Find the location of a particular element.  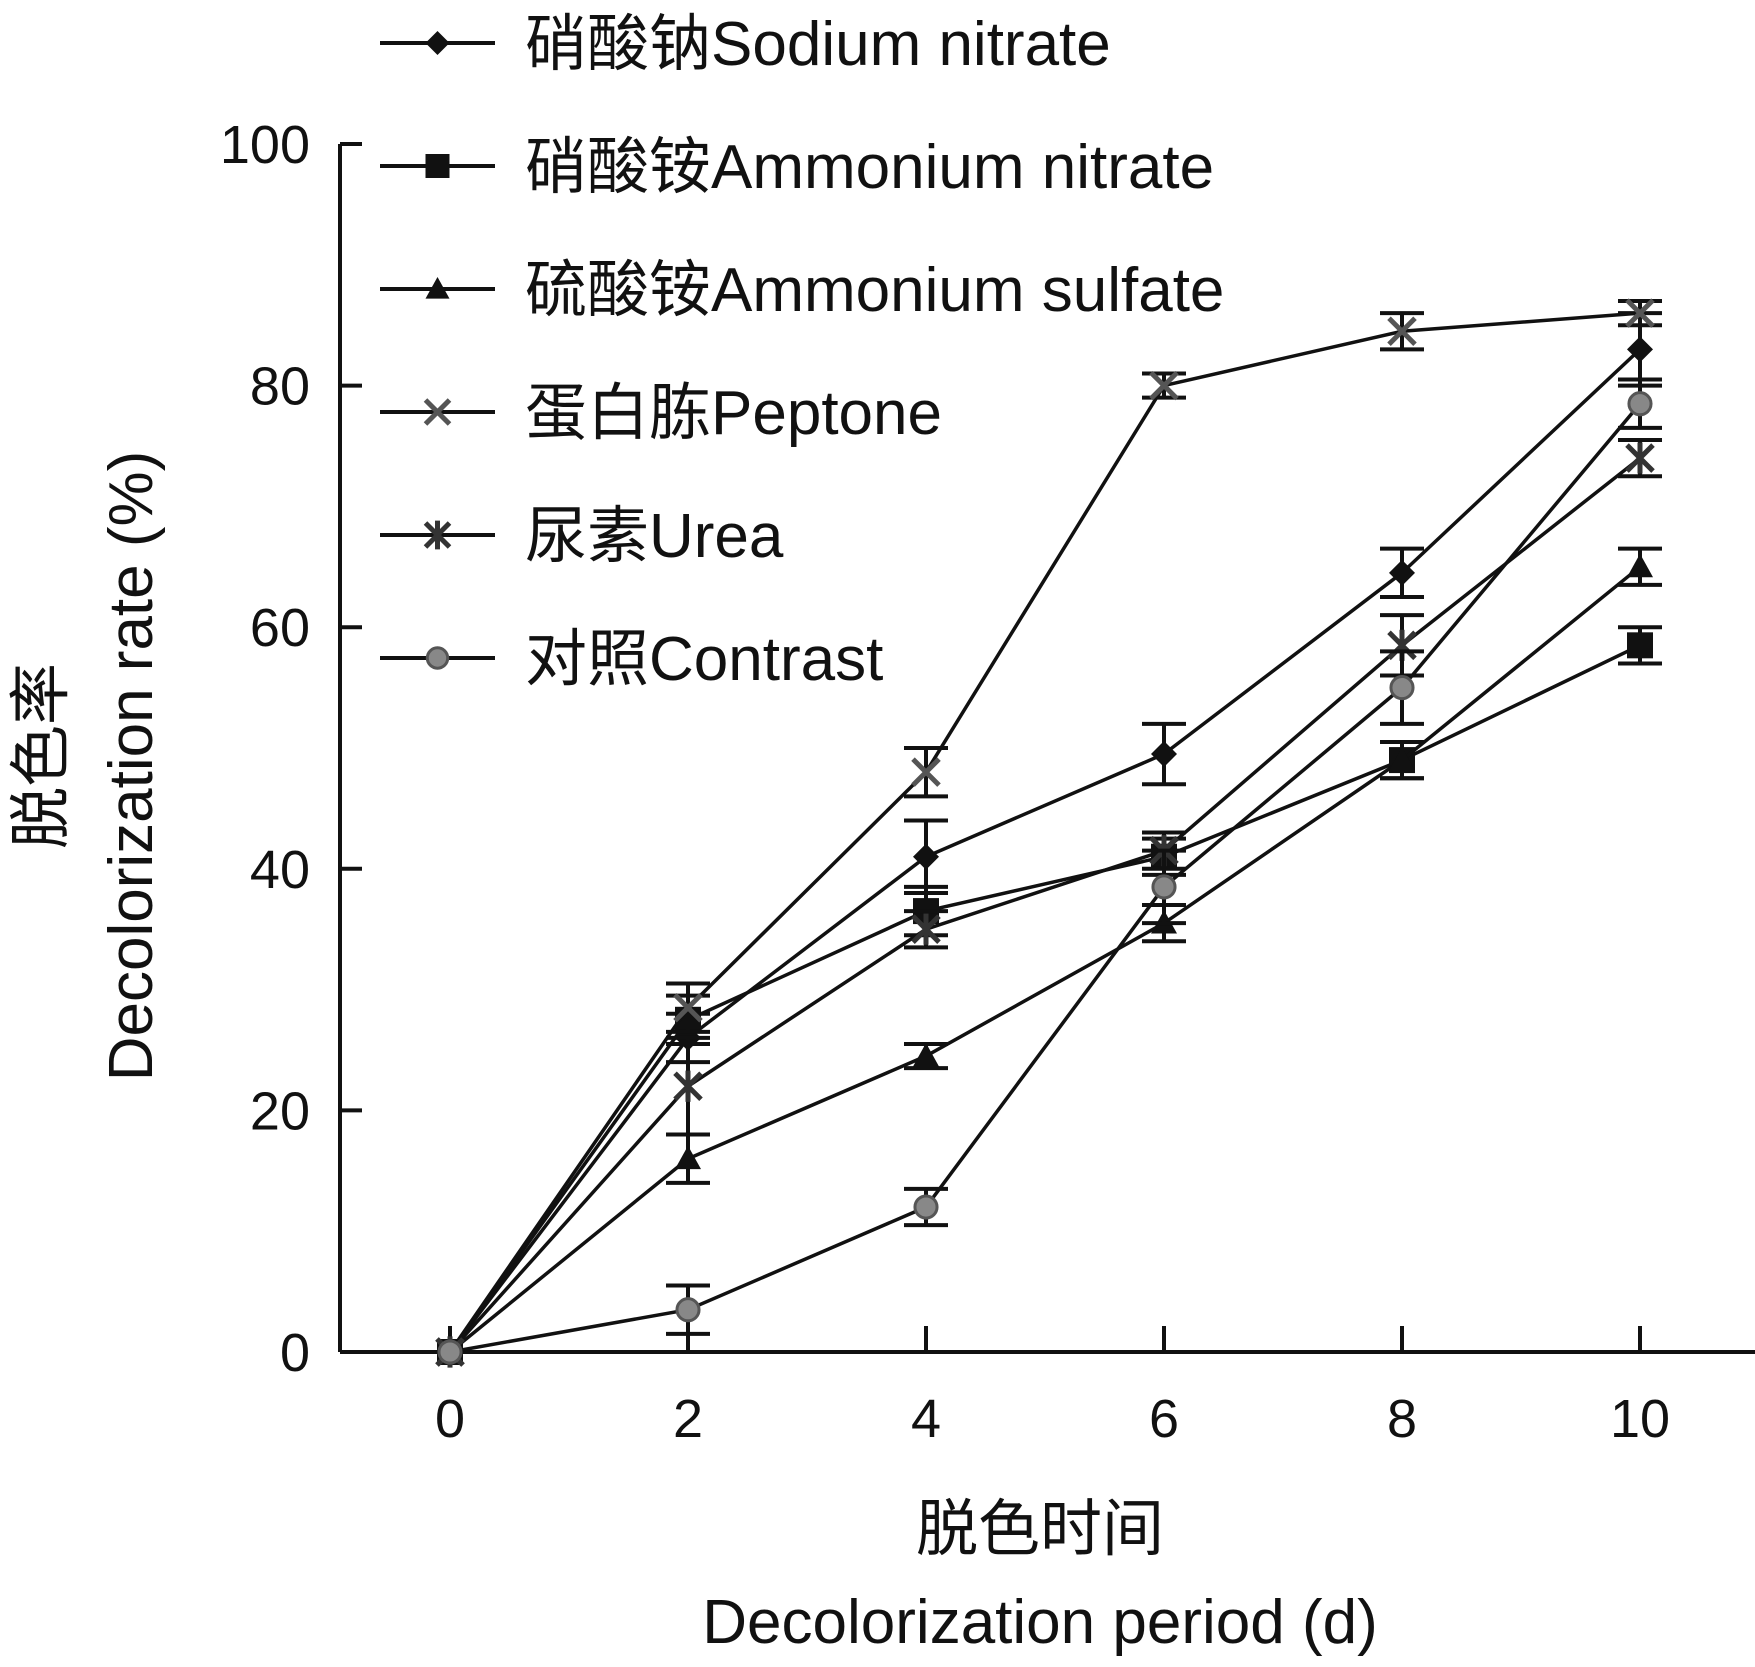

x-tick-label: 4 is located at coordinates (926, 1419).